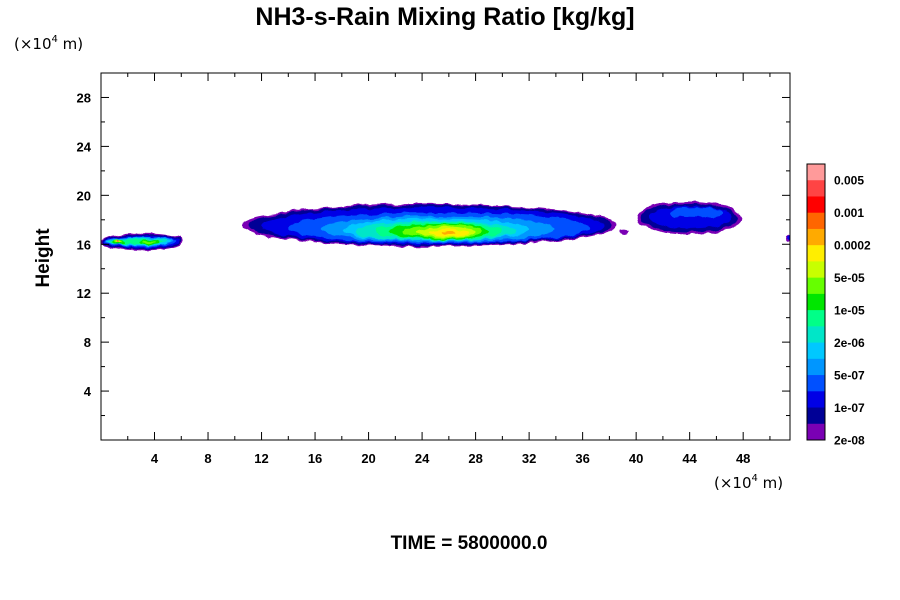  Describe the element at coordinates (748, 482) in the screenshot. I see `x-unit-label: (×104 m)` at that location.